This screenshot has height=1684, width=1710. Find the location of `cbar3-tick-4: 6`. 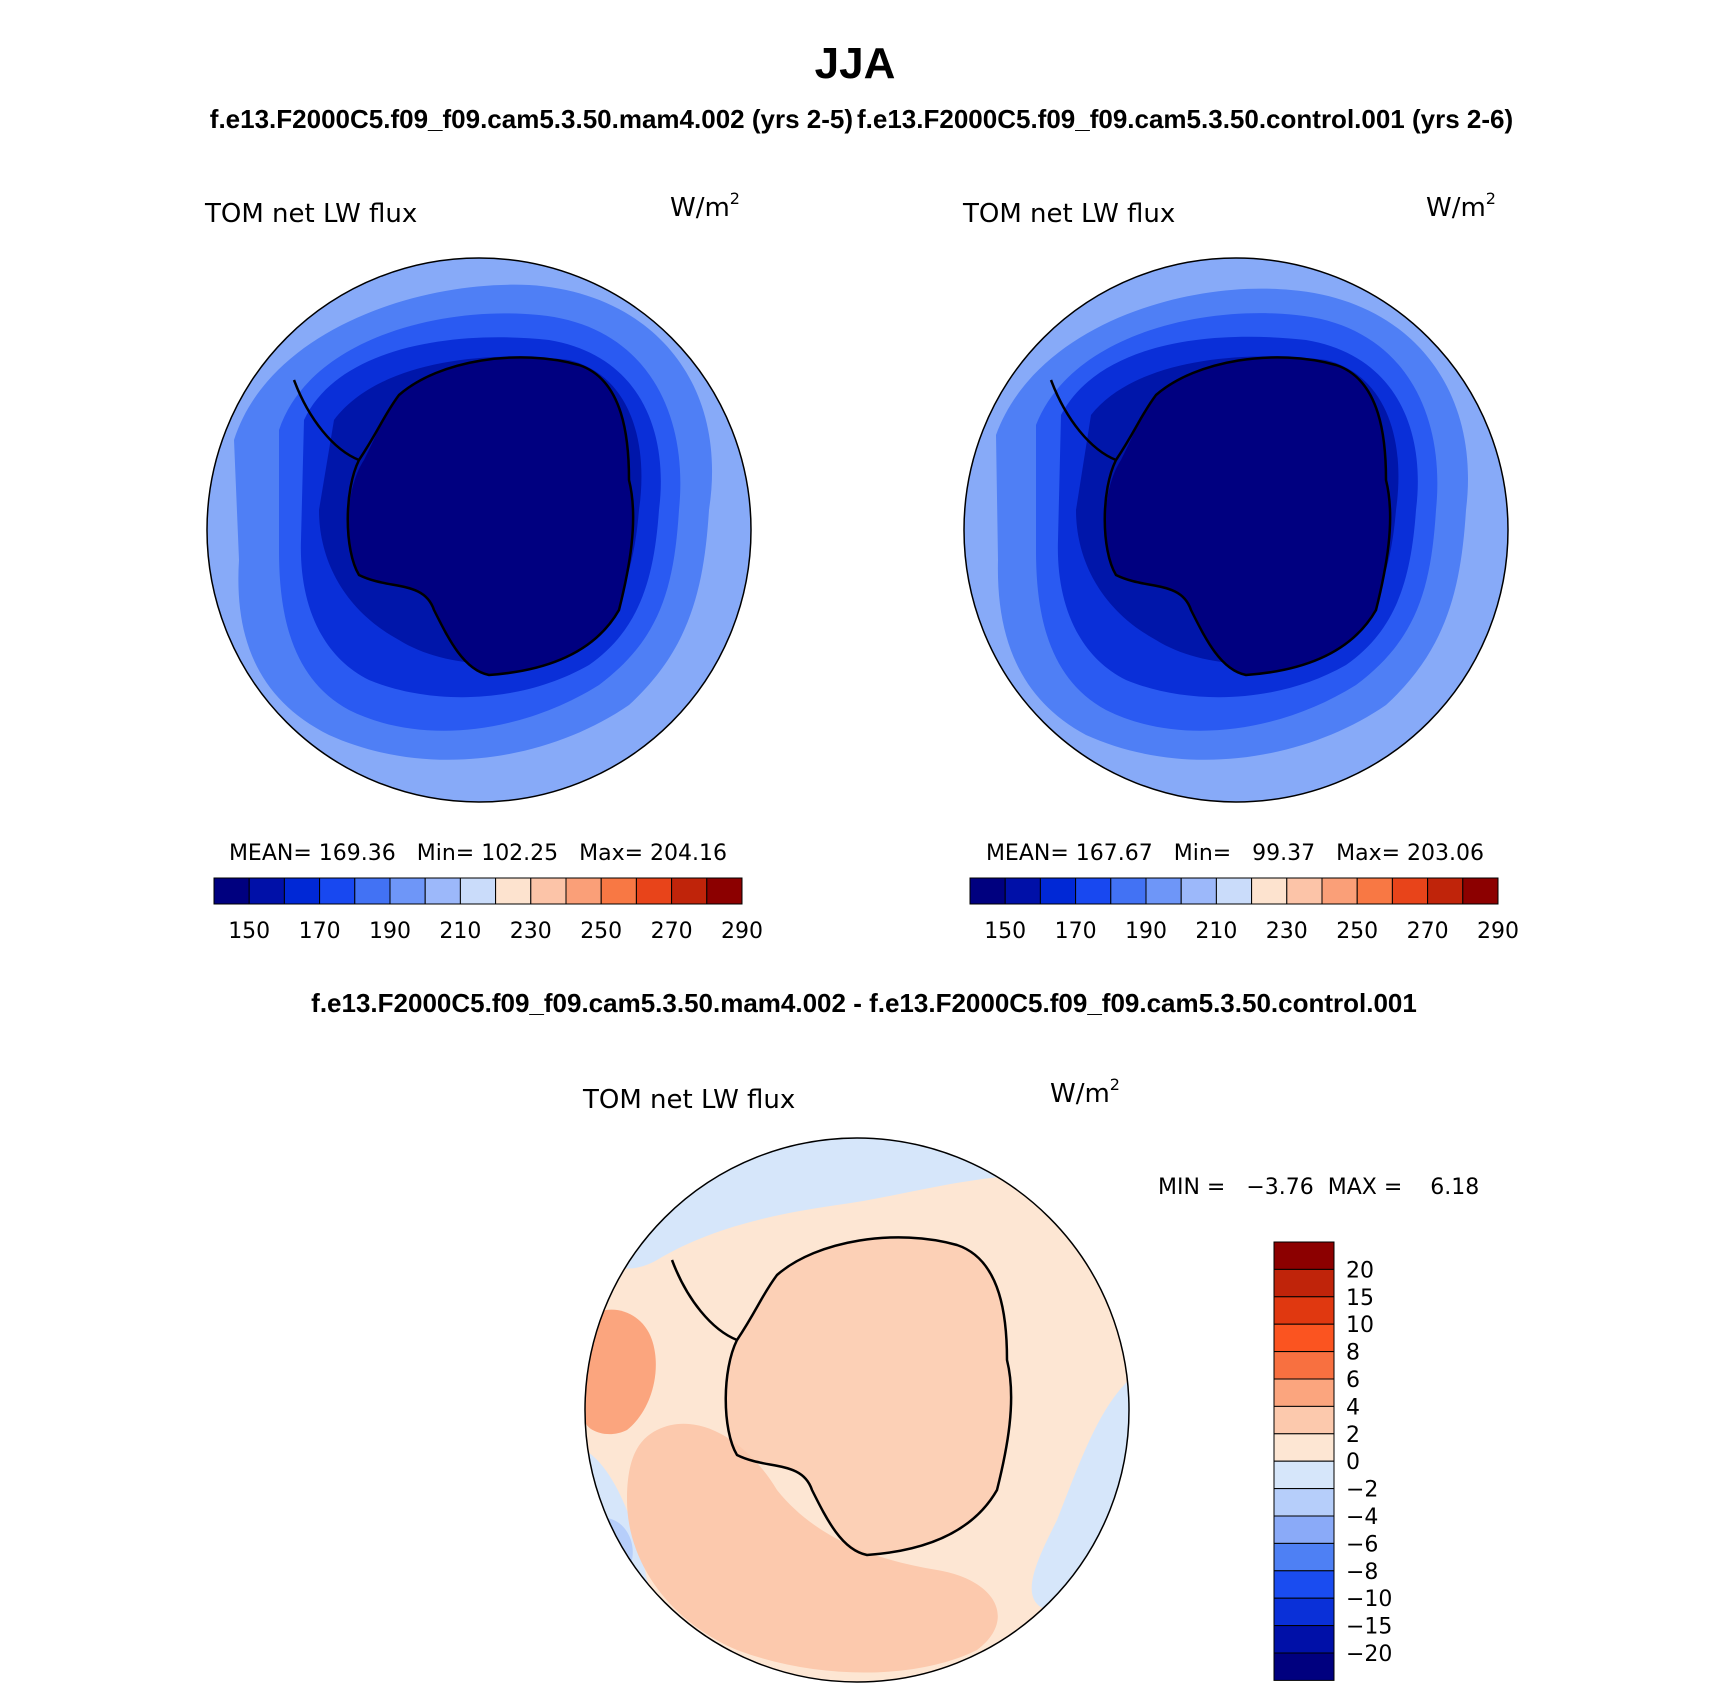

cbar3-tick-4: 6 is located at coordinates (1353, 1380).